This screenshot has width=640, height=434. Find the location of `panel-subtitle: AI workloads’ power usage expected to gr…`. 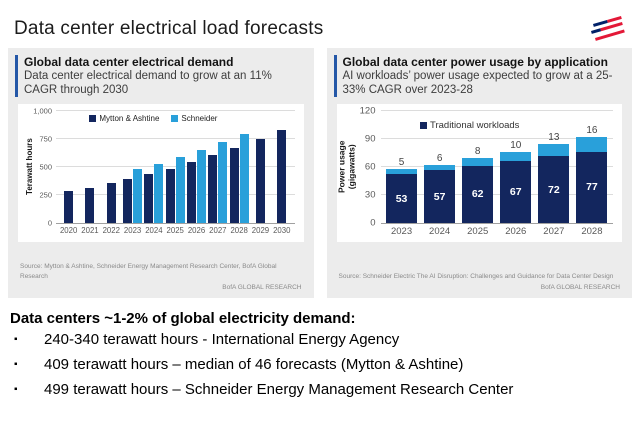

panel-subtitle: AI workloads’ power usage expected to gr… is located at coordinates (477, 83).